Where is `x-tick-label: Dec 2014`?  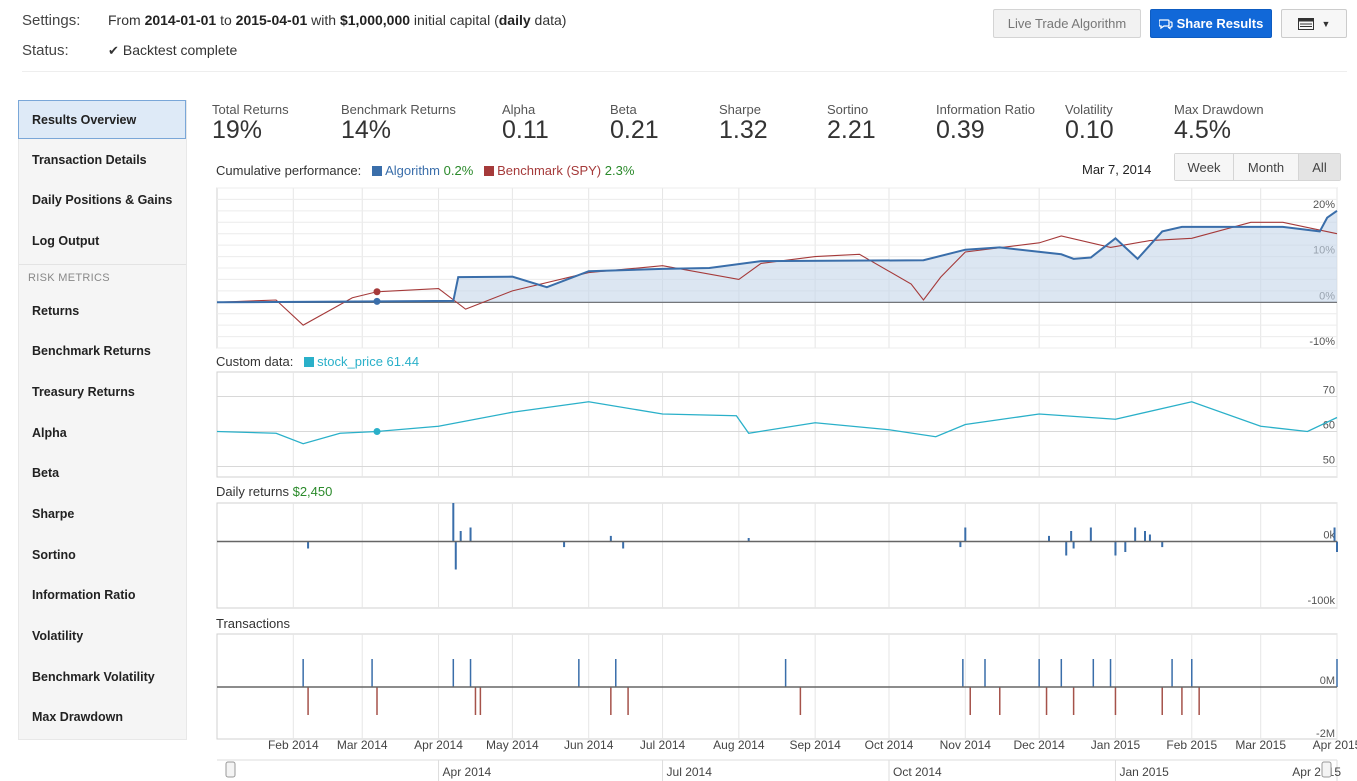
x-tick-label: Dec 2014 is located at coordinates (1039, 745).